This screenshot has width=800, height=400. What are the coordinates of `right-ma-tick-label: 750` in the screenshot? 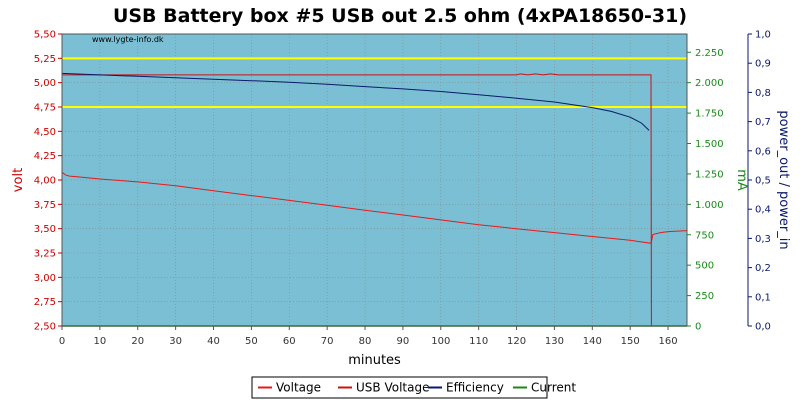 It's located at (704, 235).